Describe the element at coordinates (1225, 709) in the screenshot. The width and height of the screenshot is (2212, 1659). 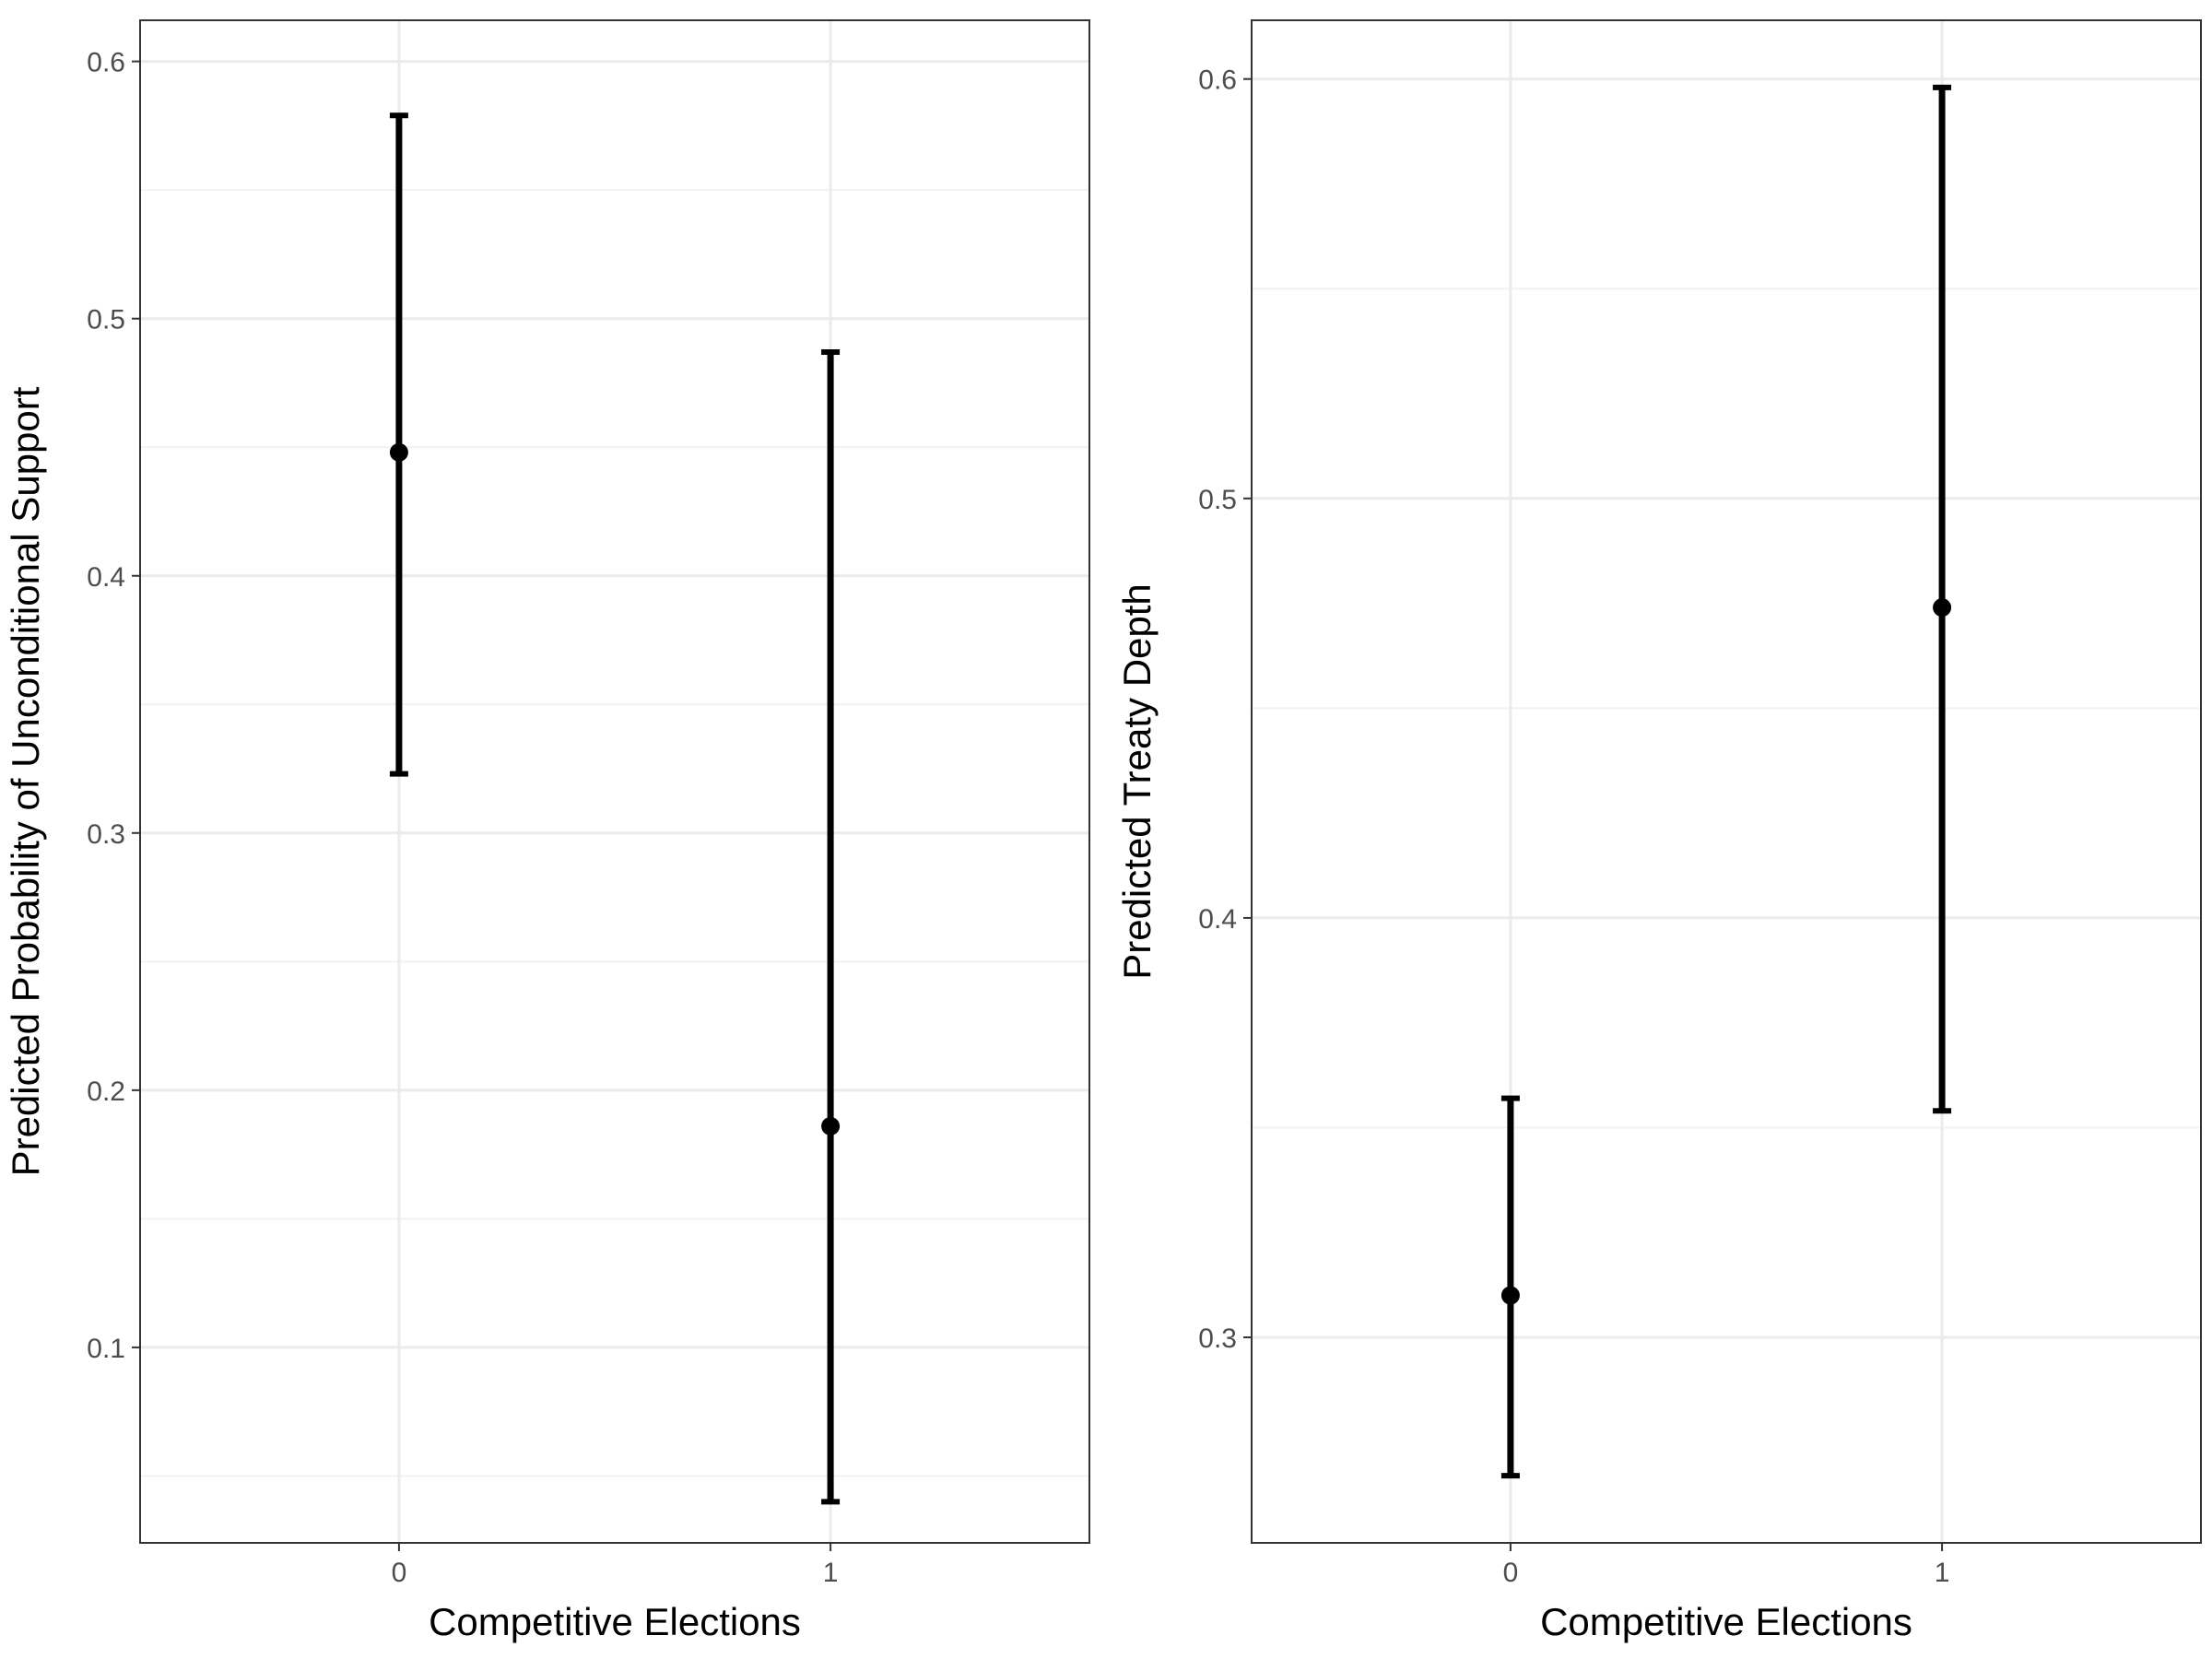
I see `y-axis: 0.3 0.4 0.5 0.6` at that location.